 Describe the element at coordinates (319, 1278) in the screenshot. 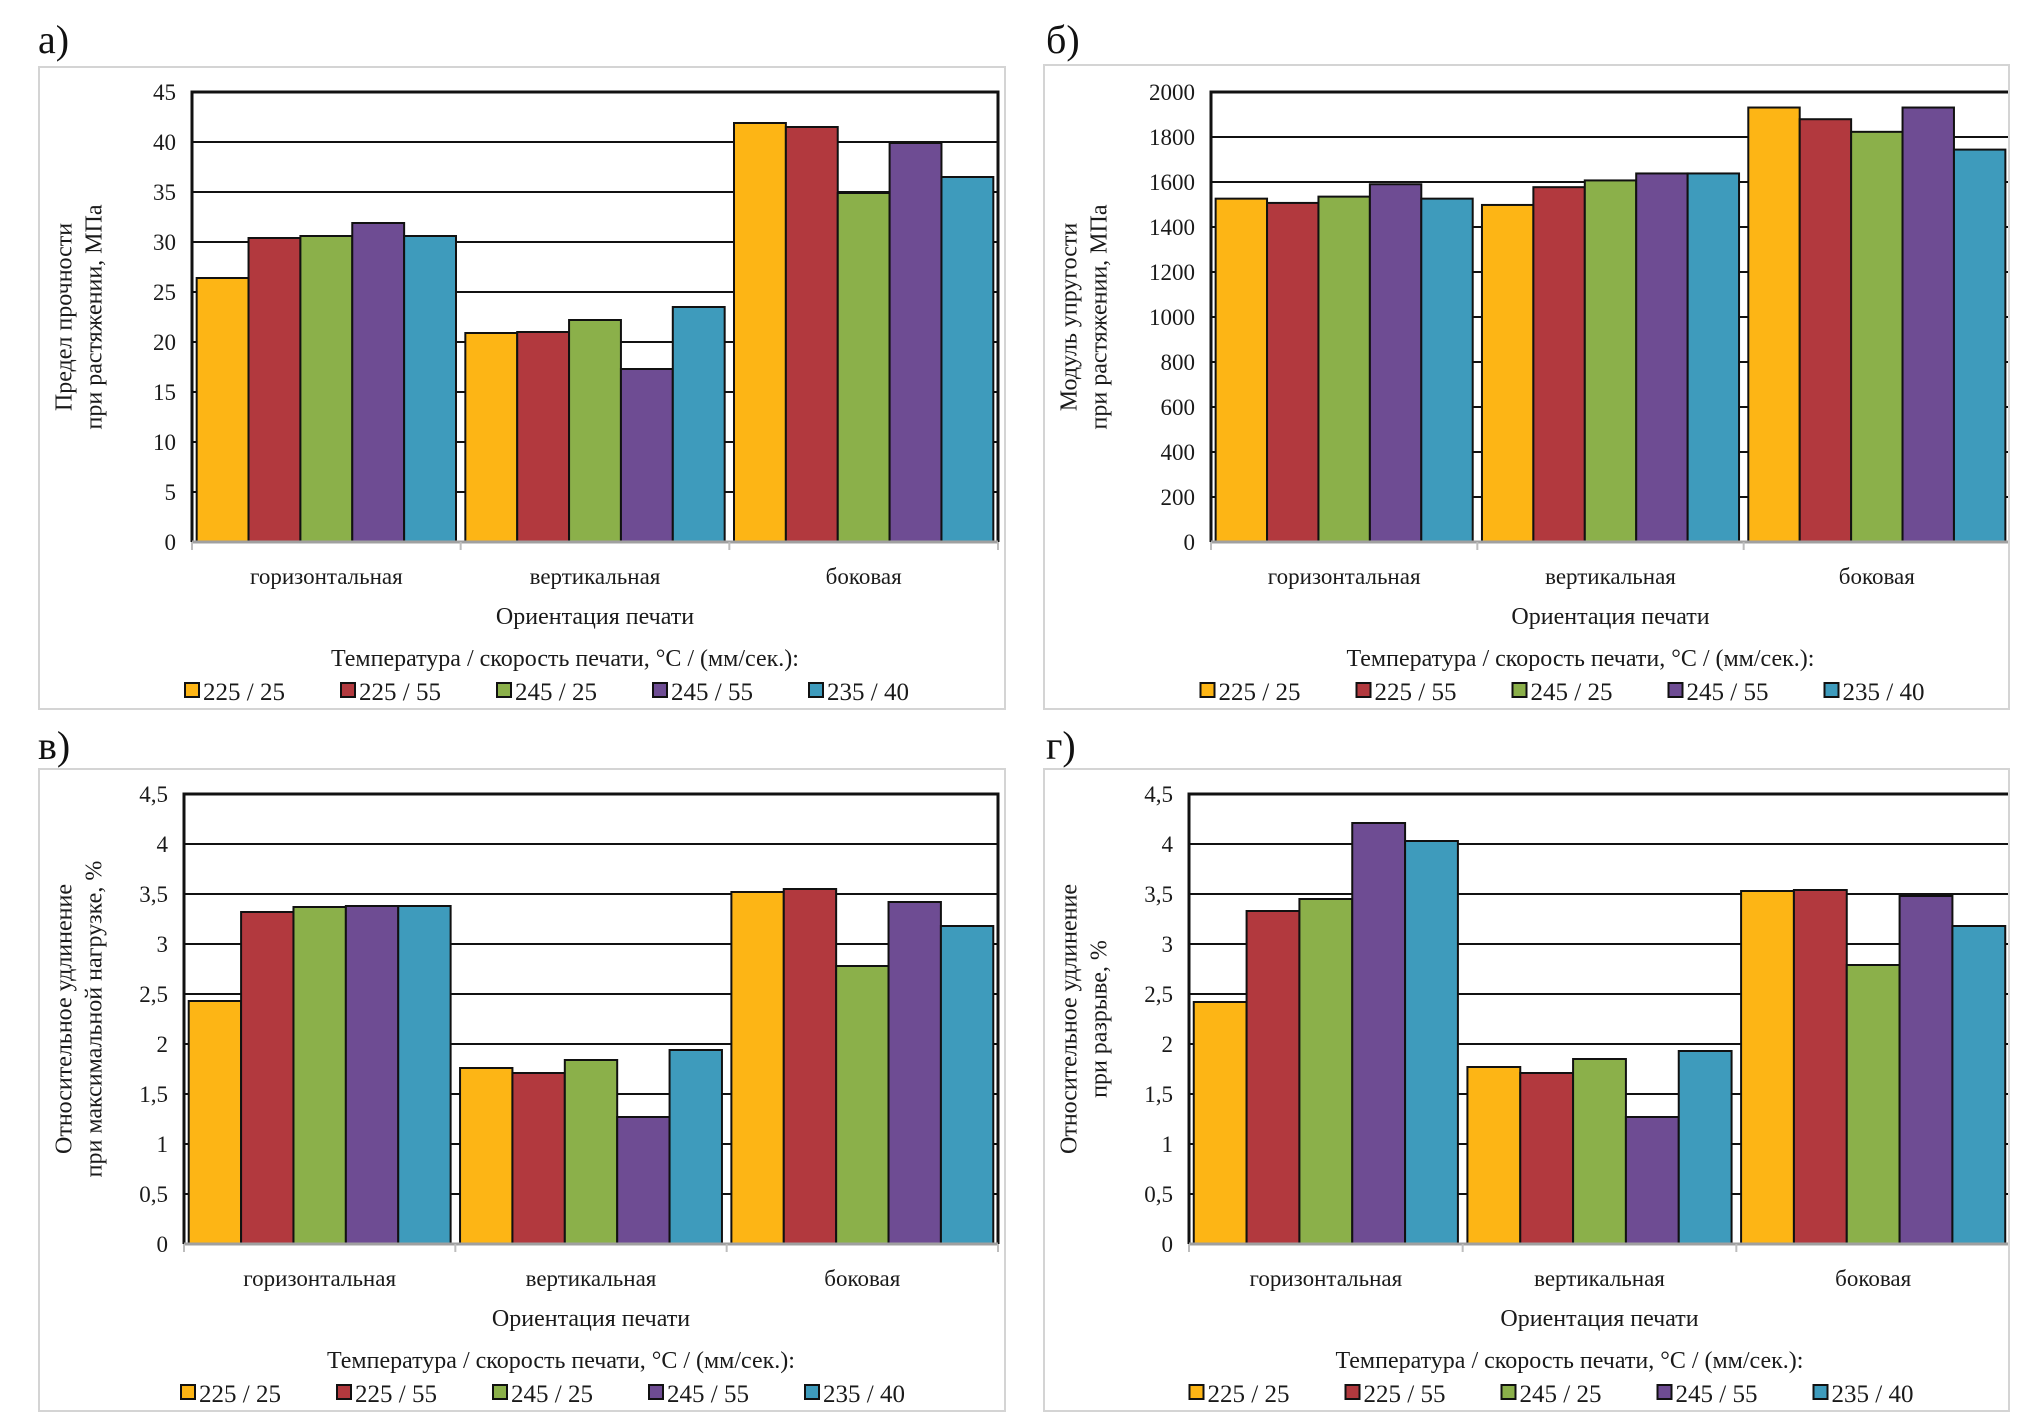

I see `x-tick-label: горизонтальная` at that location.